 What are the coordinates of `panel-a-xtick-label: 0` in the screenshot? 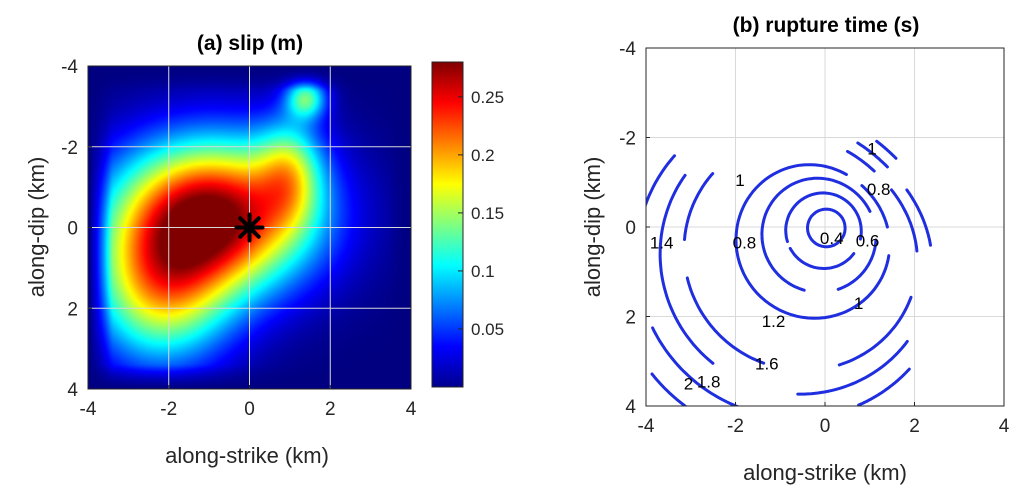 It's located at (249, 409).